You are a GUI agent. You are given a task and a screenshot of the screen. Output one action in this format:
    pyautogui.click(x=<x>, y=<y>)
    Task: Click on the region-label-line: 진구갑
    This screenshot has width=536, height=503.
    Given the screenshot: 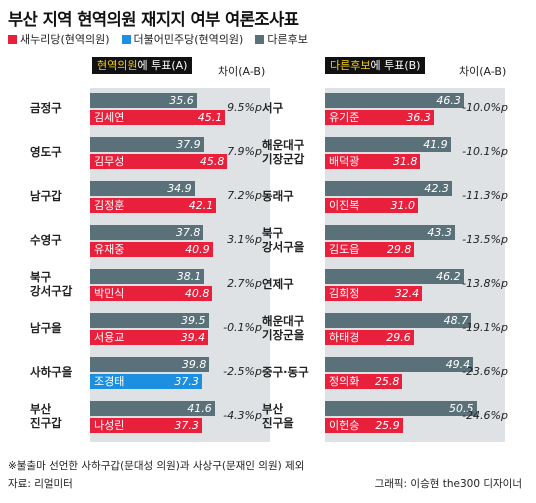 What is the action you would take?
    pyautogui.click(x=46, y=423)
    